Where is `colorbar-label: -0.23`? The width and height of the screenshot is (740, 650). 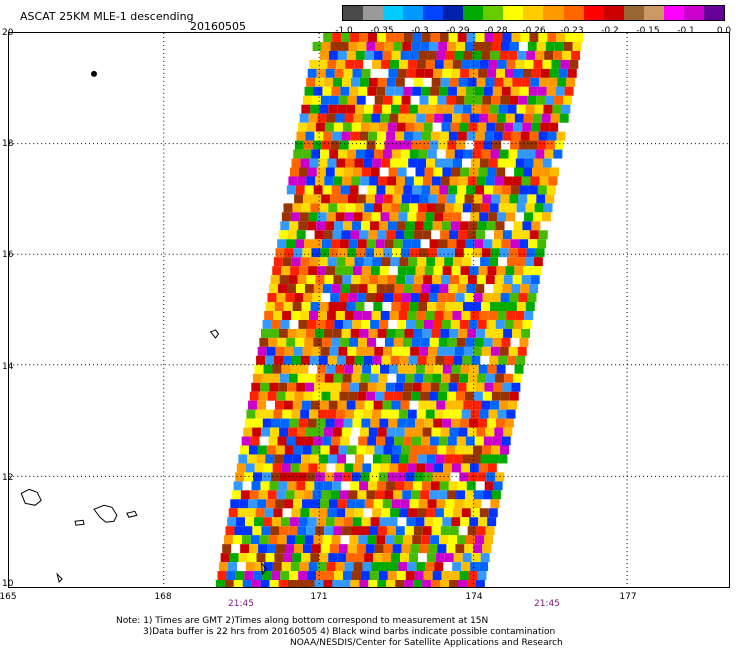
colorbar-label: -0.23 is located at coordinates (572, 31).